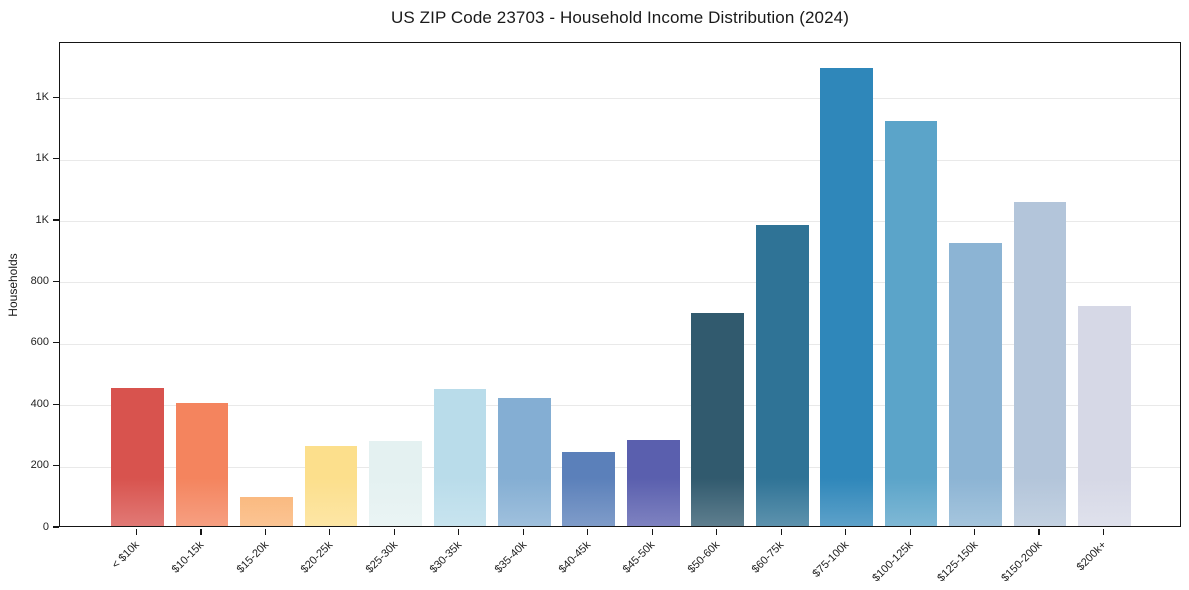  What do you see at coordinates (1104, 415) in the screenshot?
I see `bar-$200k+` at bounding box center [1104, 415].